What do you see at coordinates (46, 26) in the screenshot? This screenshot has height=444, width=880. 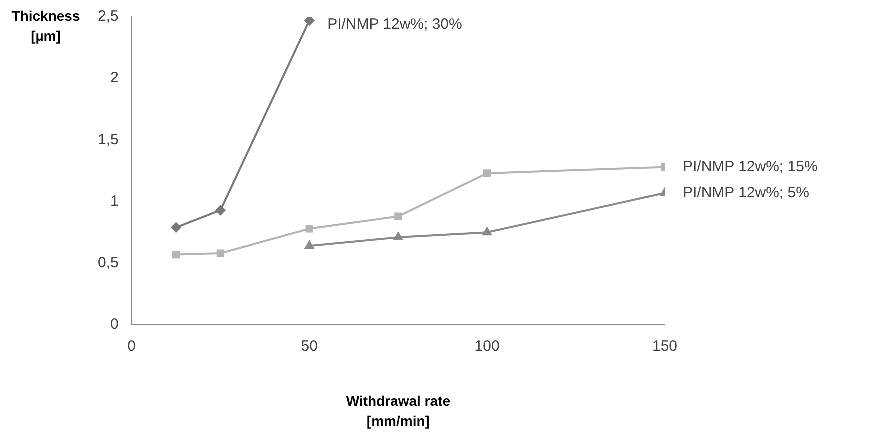 I see `y-axis-title: Thickness [µm]` at bounding box center [46, 26].